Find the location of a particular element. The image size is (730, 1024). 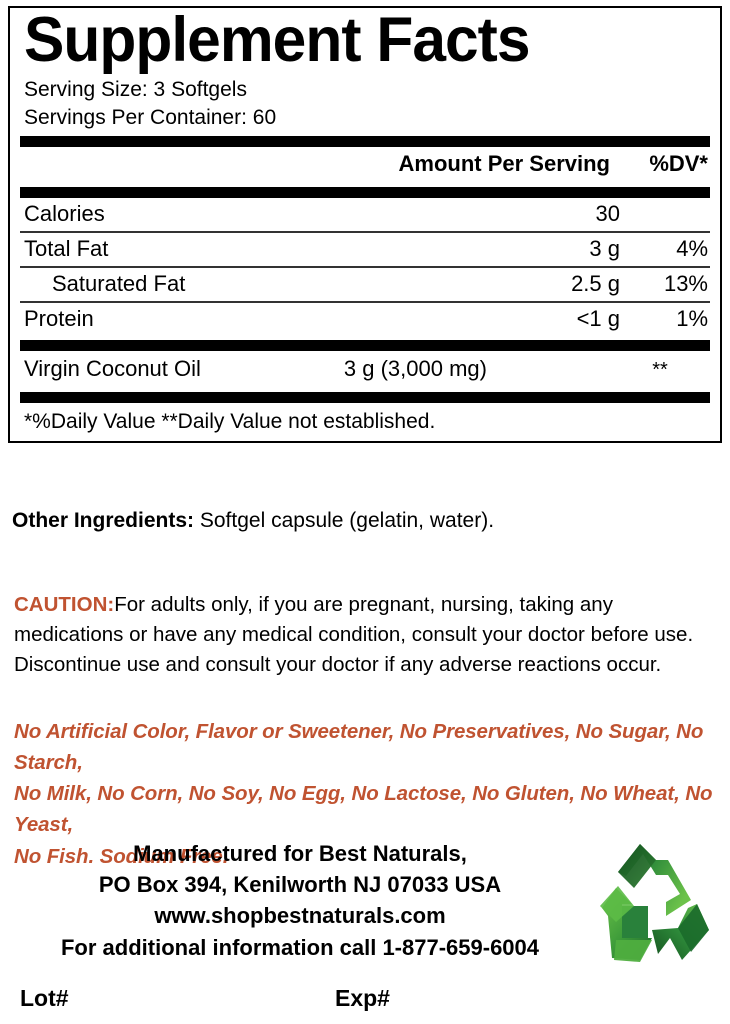

nutrient-name: Saturated Fat is located at coordinates (119, 283).